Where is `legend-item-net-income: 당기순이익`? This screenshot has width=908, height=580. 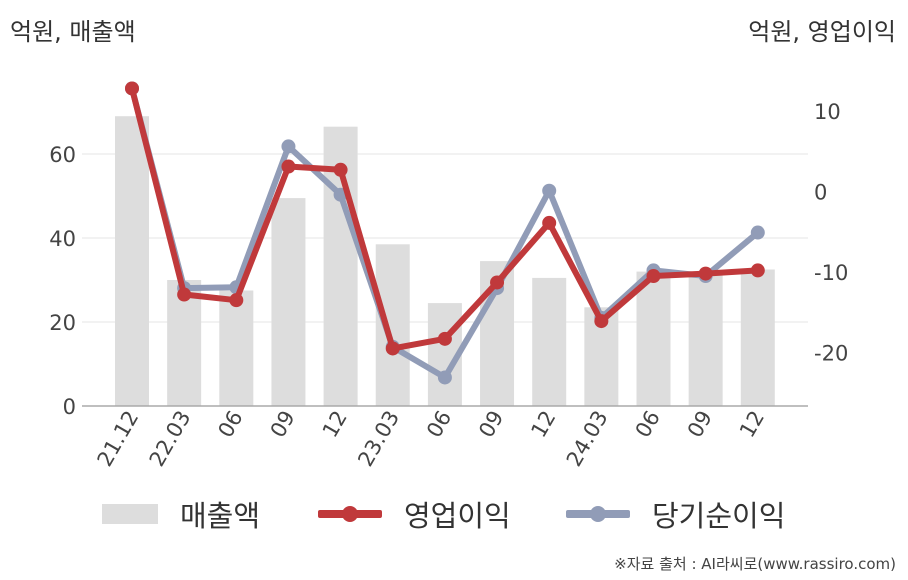 legend-item-net-income: 당기순이익 is located at coordinates (675, 514).